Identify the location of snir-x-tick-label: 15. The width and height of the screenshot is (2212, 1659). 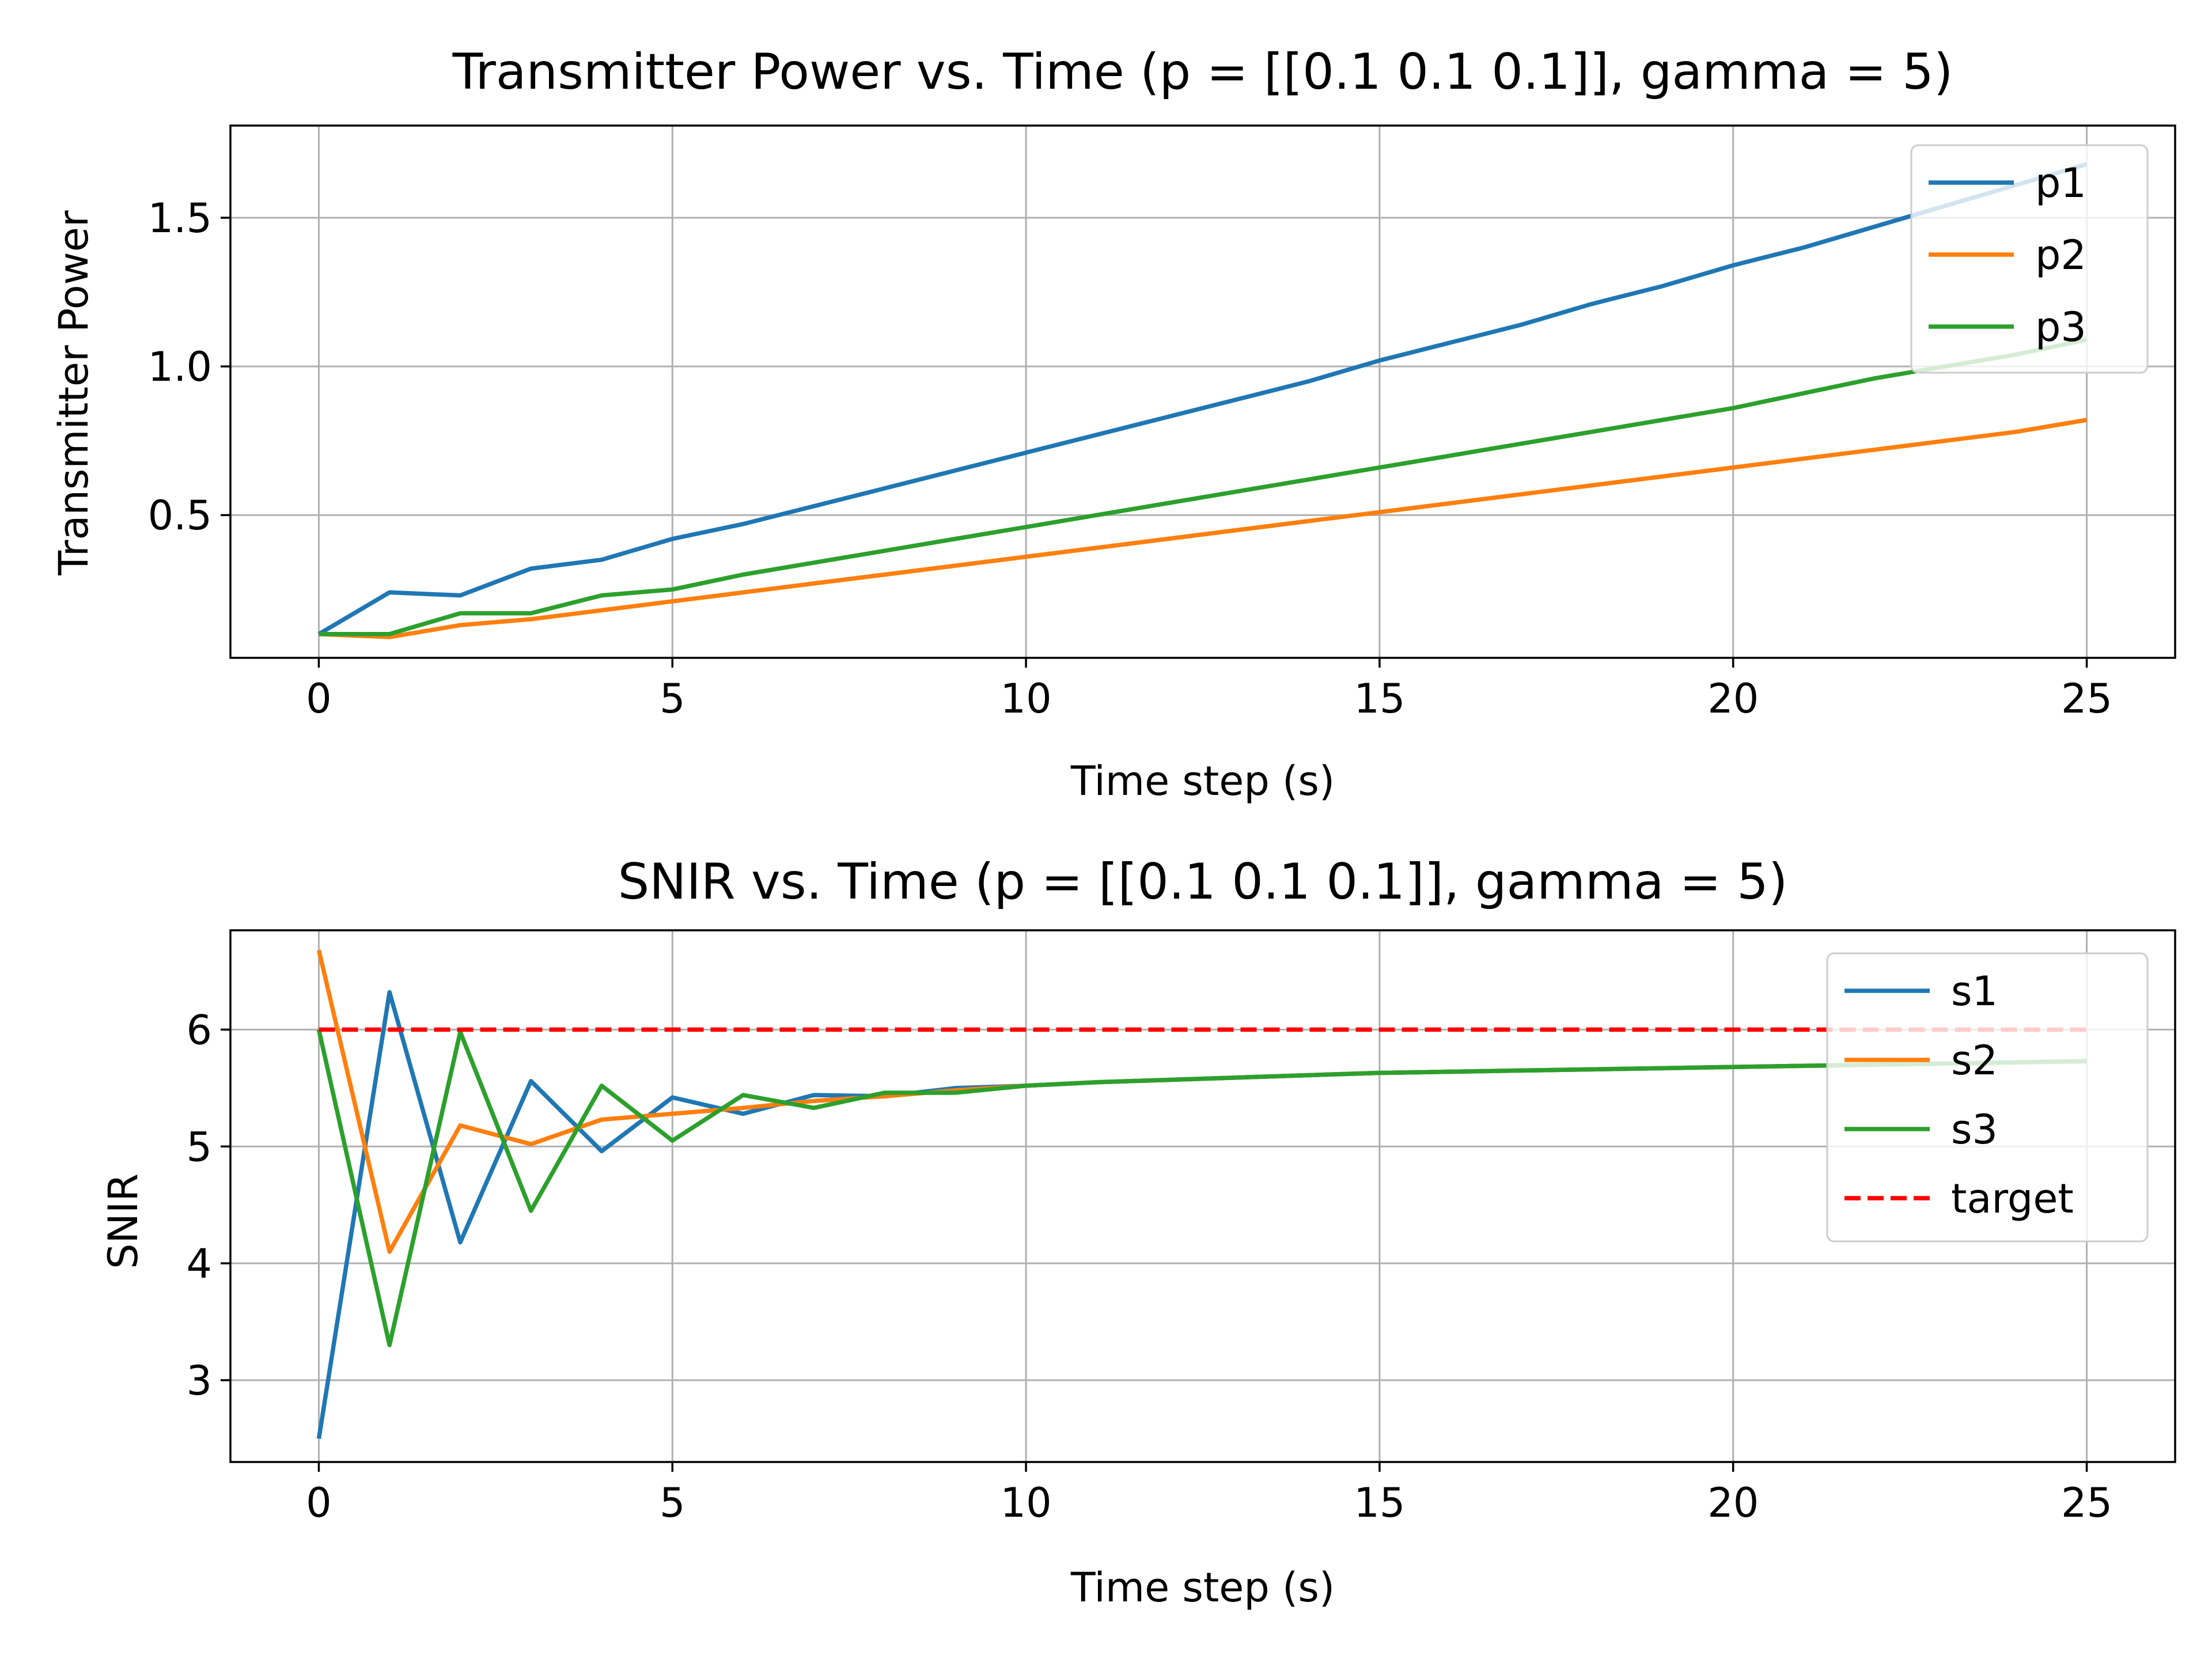
(1379, 1503).